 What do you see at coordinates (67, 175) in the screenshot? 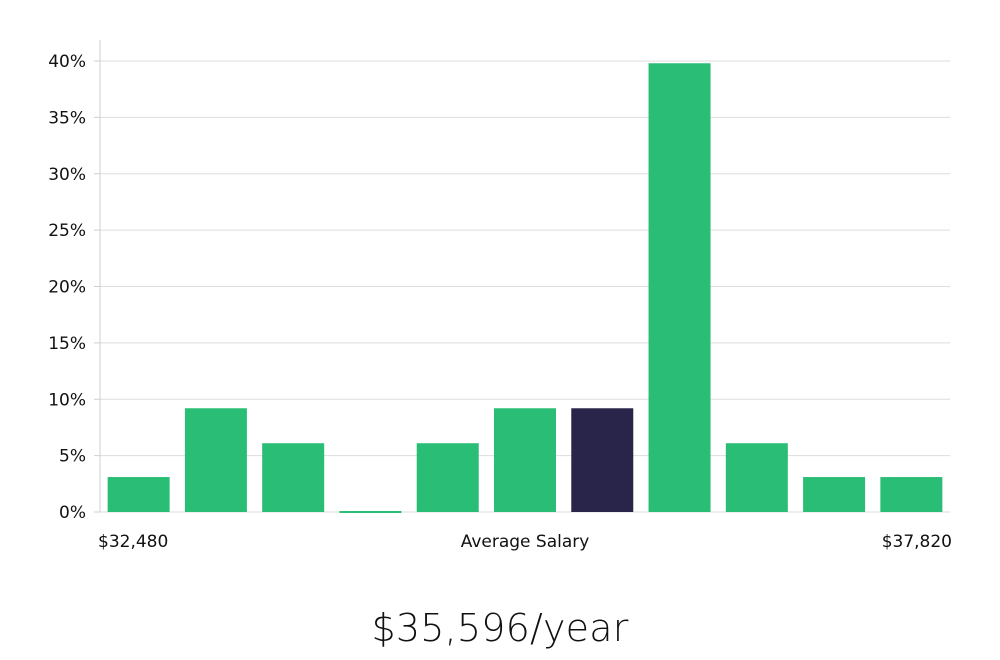
I see `y-tick-label: 30%` at bounding box center [67, 175].